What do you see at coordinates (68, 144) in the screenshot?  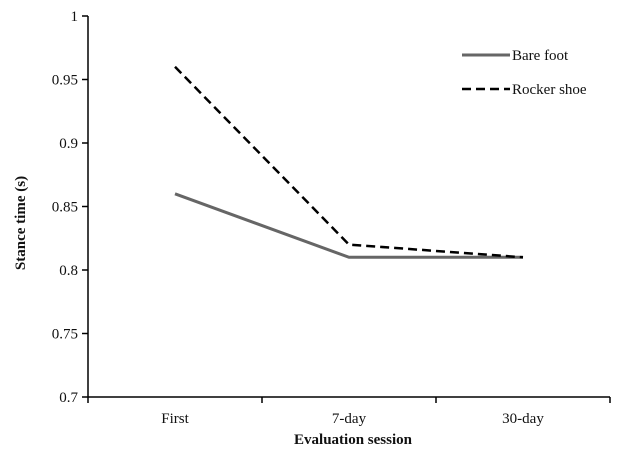 I see `y-tick-label: 0.9` at bounding box center [68, 144].